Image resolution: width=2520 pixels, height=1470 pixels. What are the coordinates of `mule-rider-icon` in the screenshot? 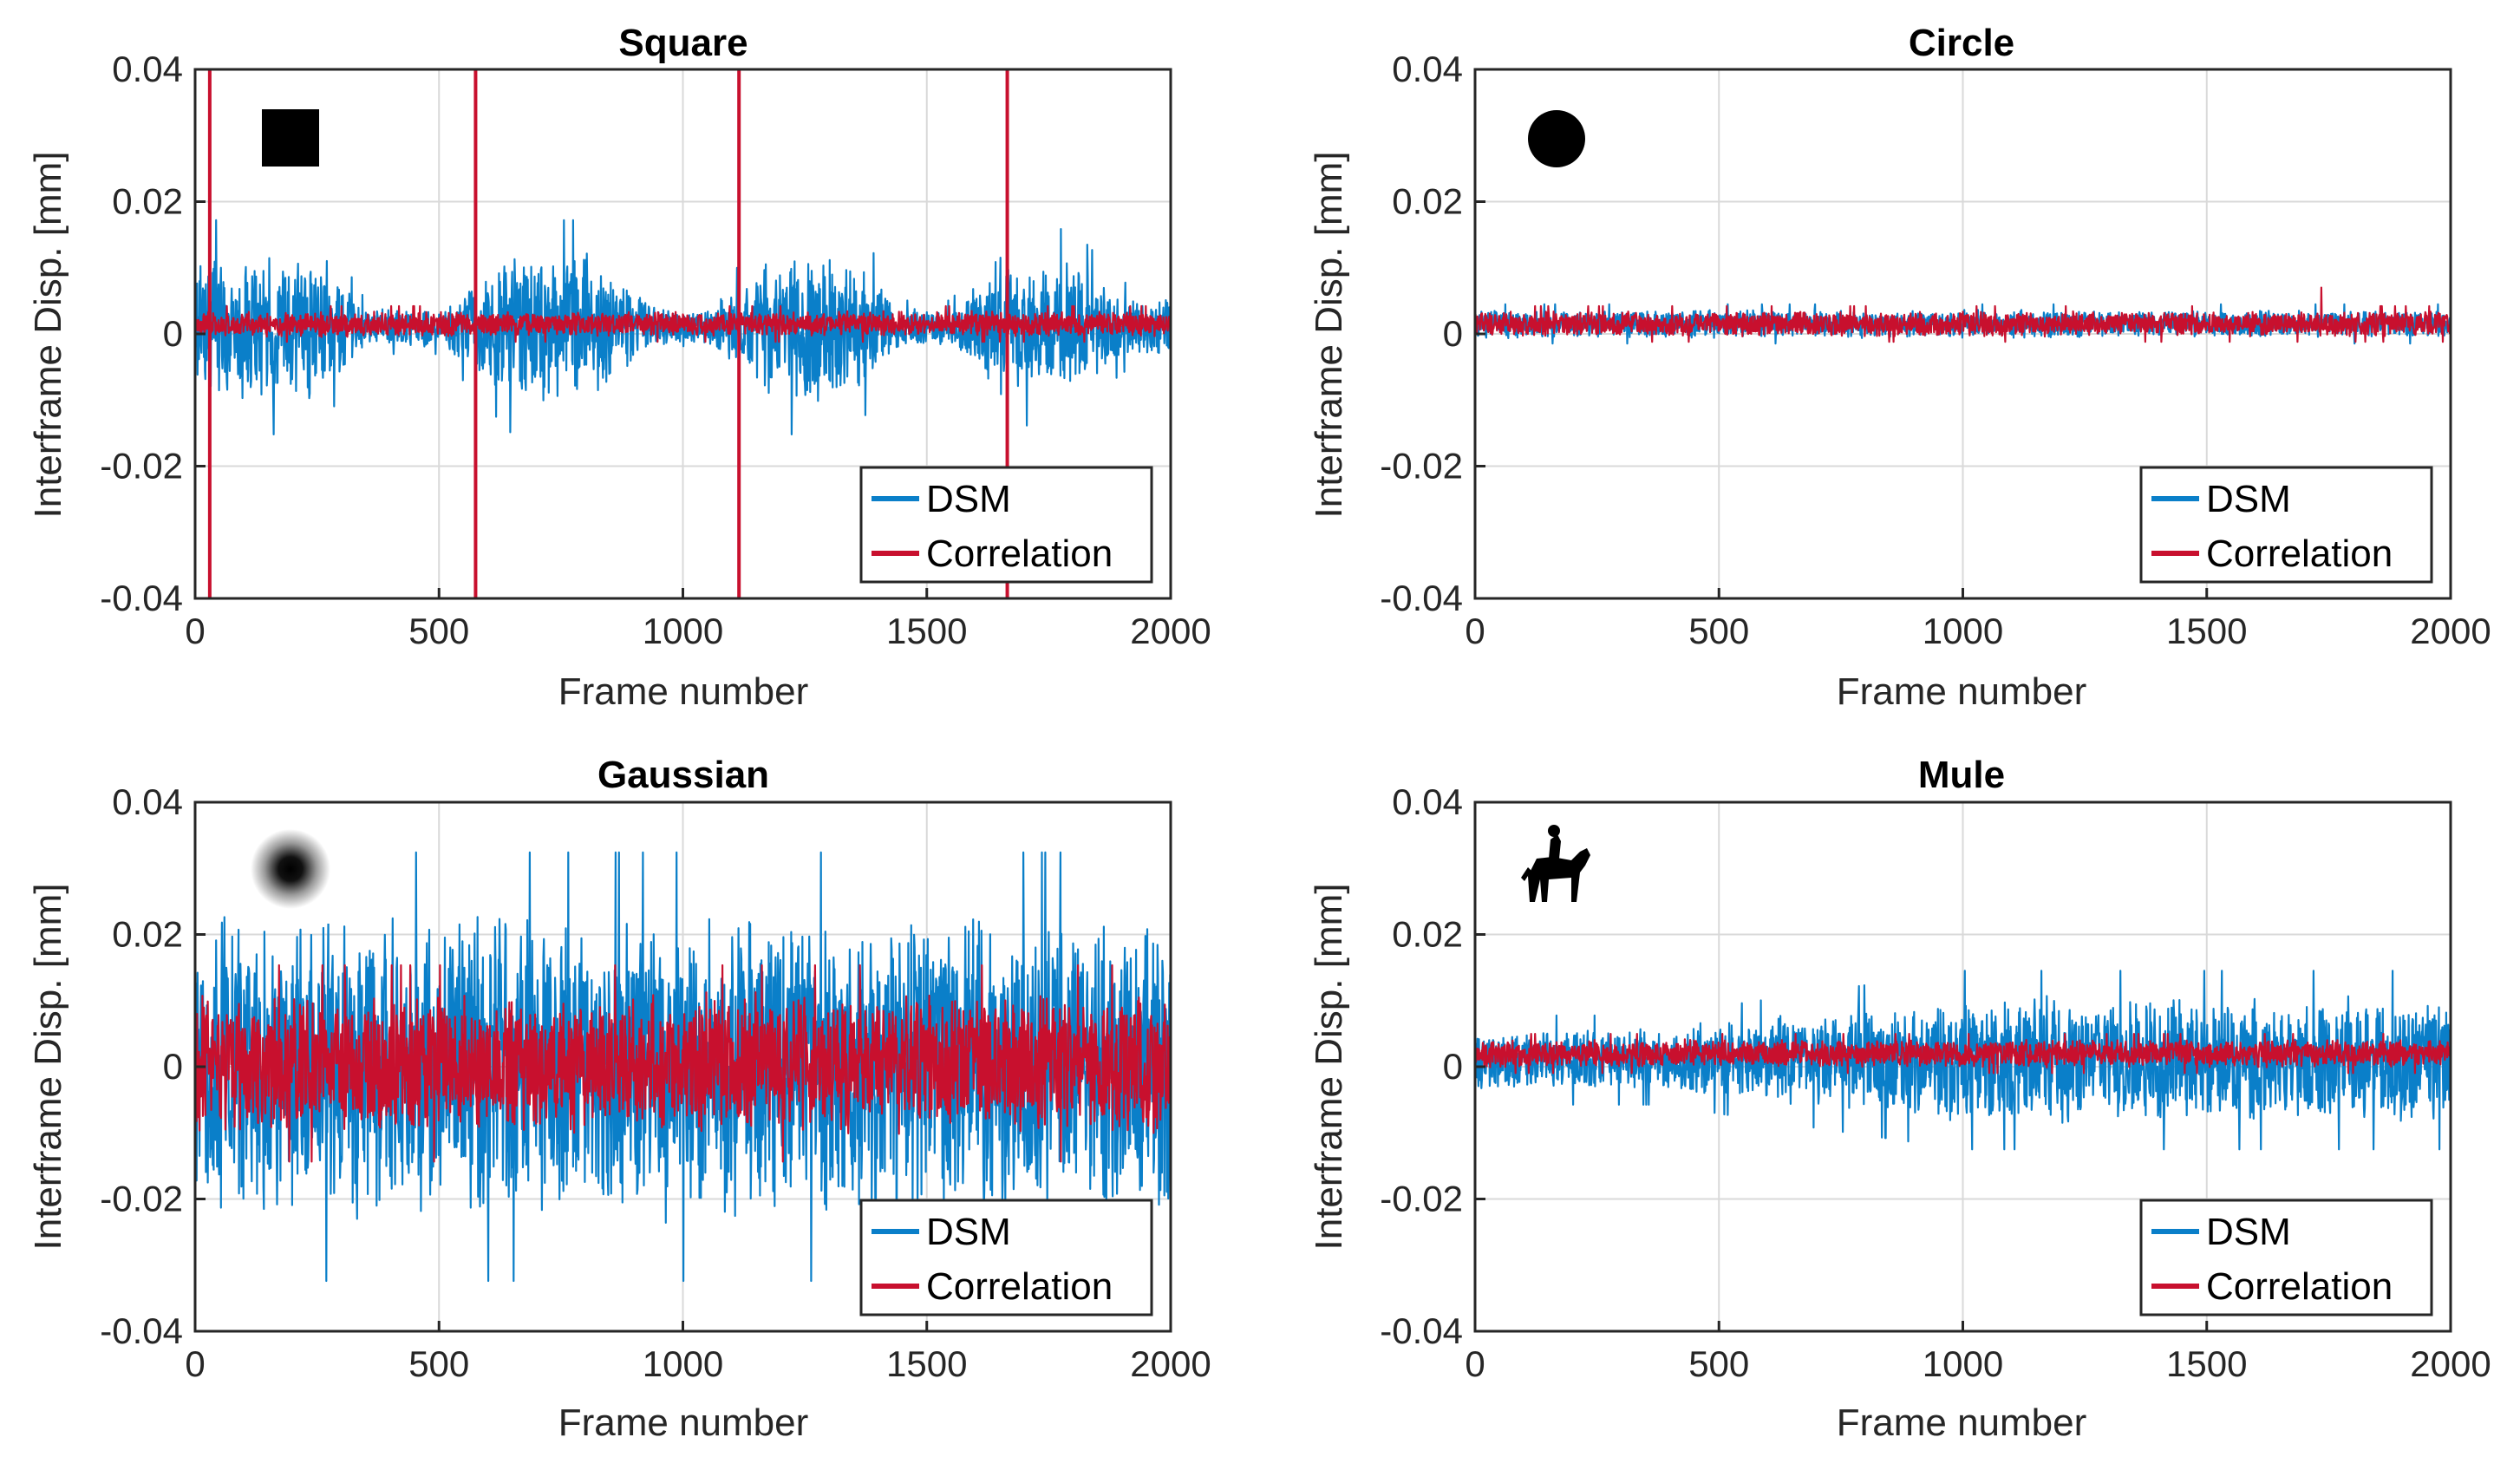 It's located at (1555, 863).